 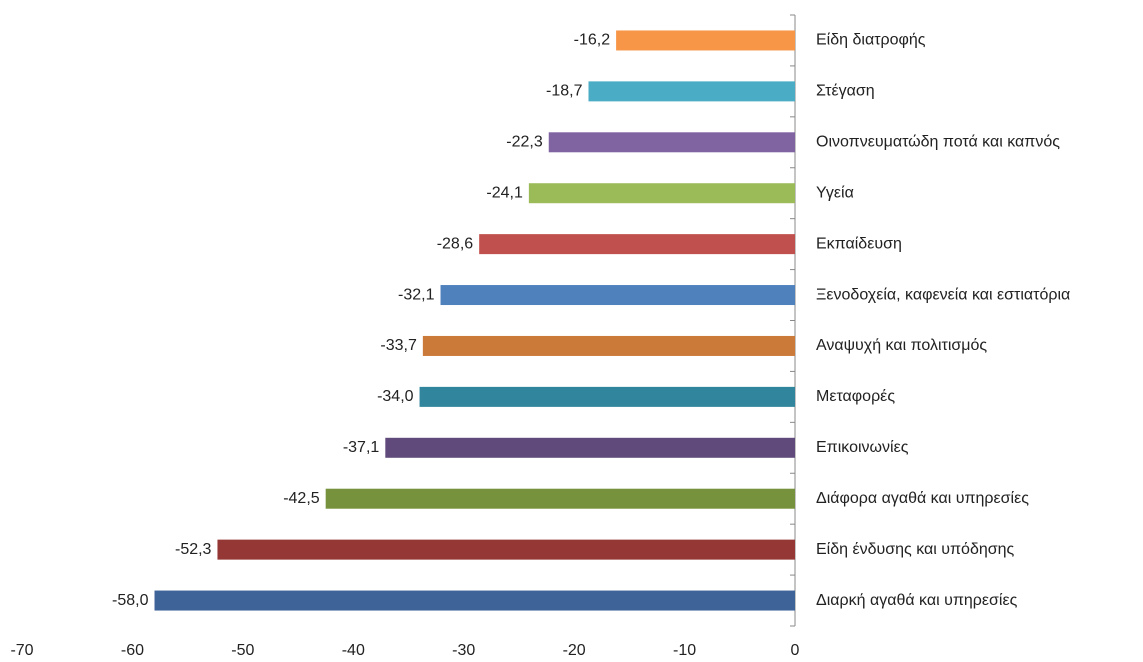 What do you see at coordinates (862, 447) in the screenshot?
I see `category-label: Επικοινωνίες` at bounding box center [862, 447].